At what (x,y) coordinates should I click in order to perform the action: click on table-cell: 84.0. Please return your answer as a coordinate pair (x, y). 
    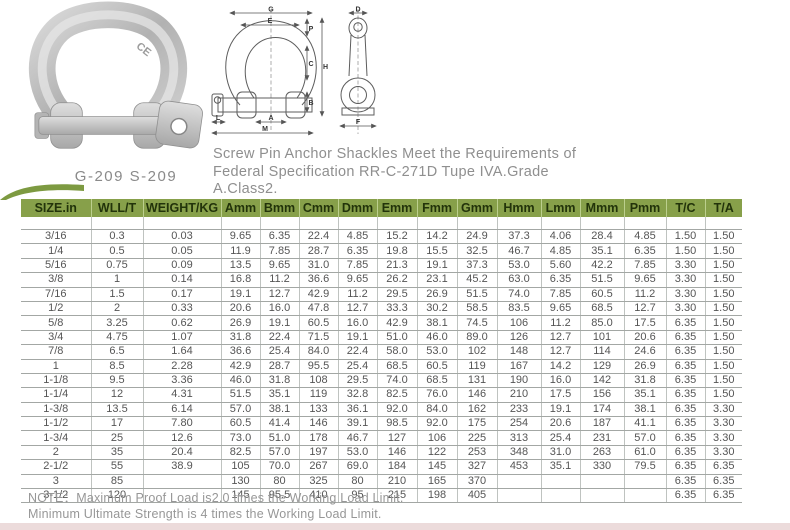
    Looking at the image, I should click on (436, 410).